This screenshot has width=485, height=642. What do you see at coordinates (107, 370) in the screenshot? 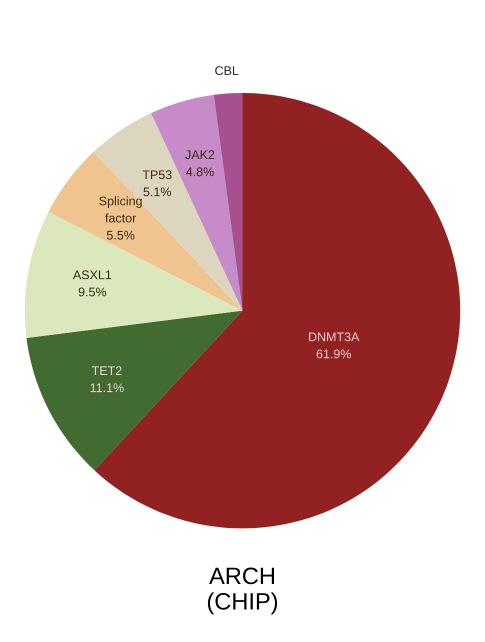
I see `slice-label: TET2` at bounding box center [107, 370].